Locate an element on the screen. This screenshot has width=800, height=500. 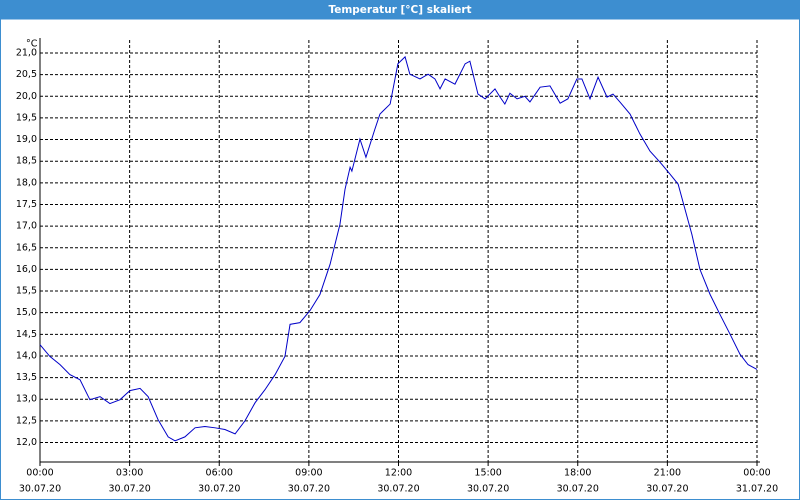
y-tick-label: 17,0 is located at coordinates (26, 226).